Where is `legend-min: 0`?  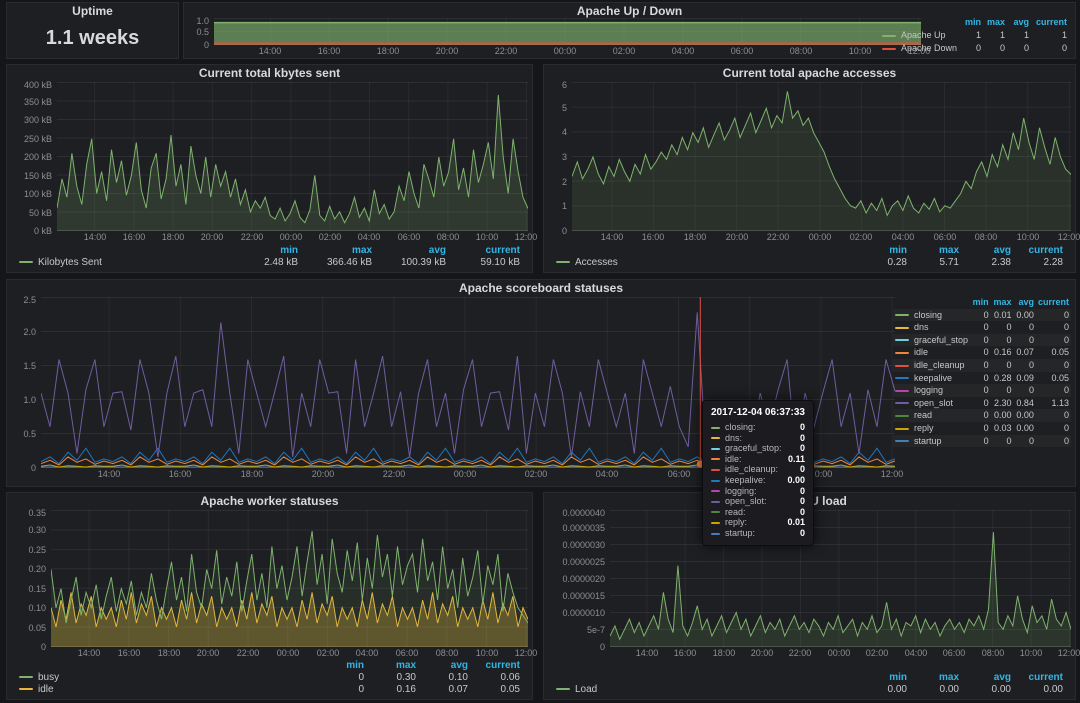
legend-min: 0 is located at coordinates (986, 402).